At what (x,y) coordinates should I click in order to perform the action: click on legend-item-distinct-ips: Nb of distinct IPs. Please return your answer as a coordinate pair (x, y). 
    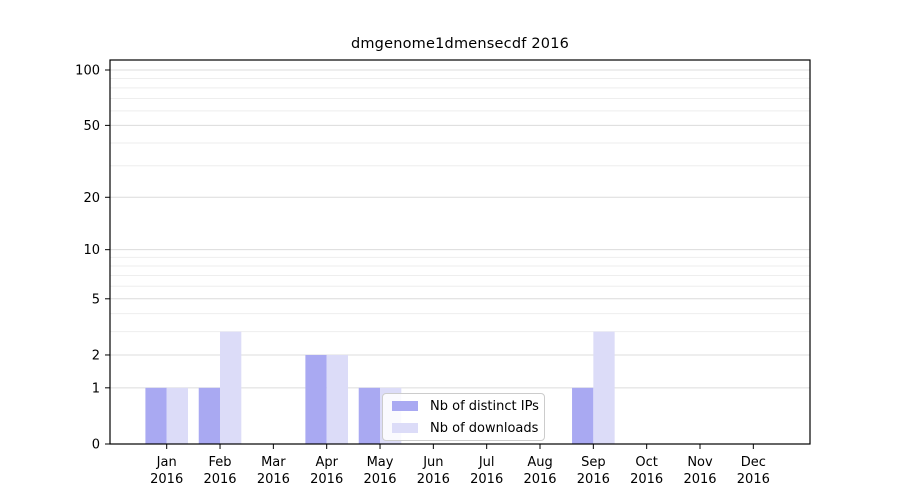
    Looking at the image, I should click on (465, 406).